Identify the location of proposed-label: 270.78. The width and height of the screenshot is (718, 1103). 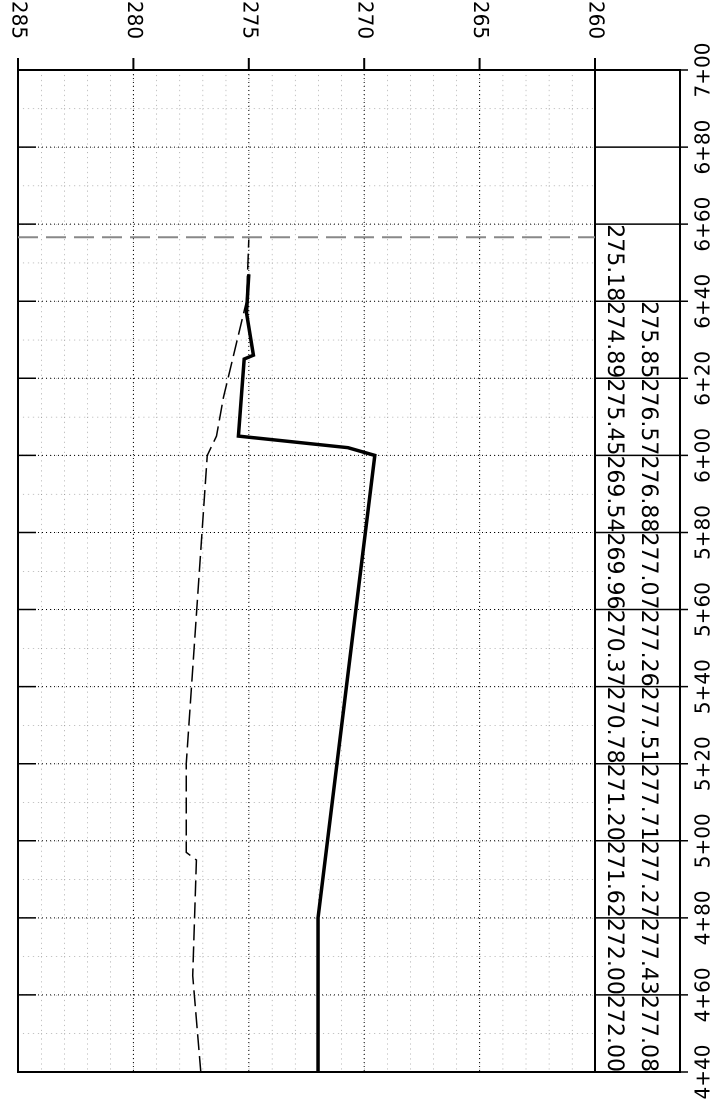
(614, 725).